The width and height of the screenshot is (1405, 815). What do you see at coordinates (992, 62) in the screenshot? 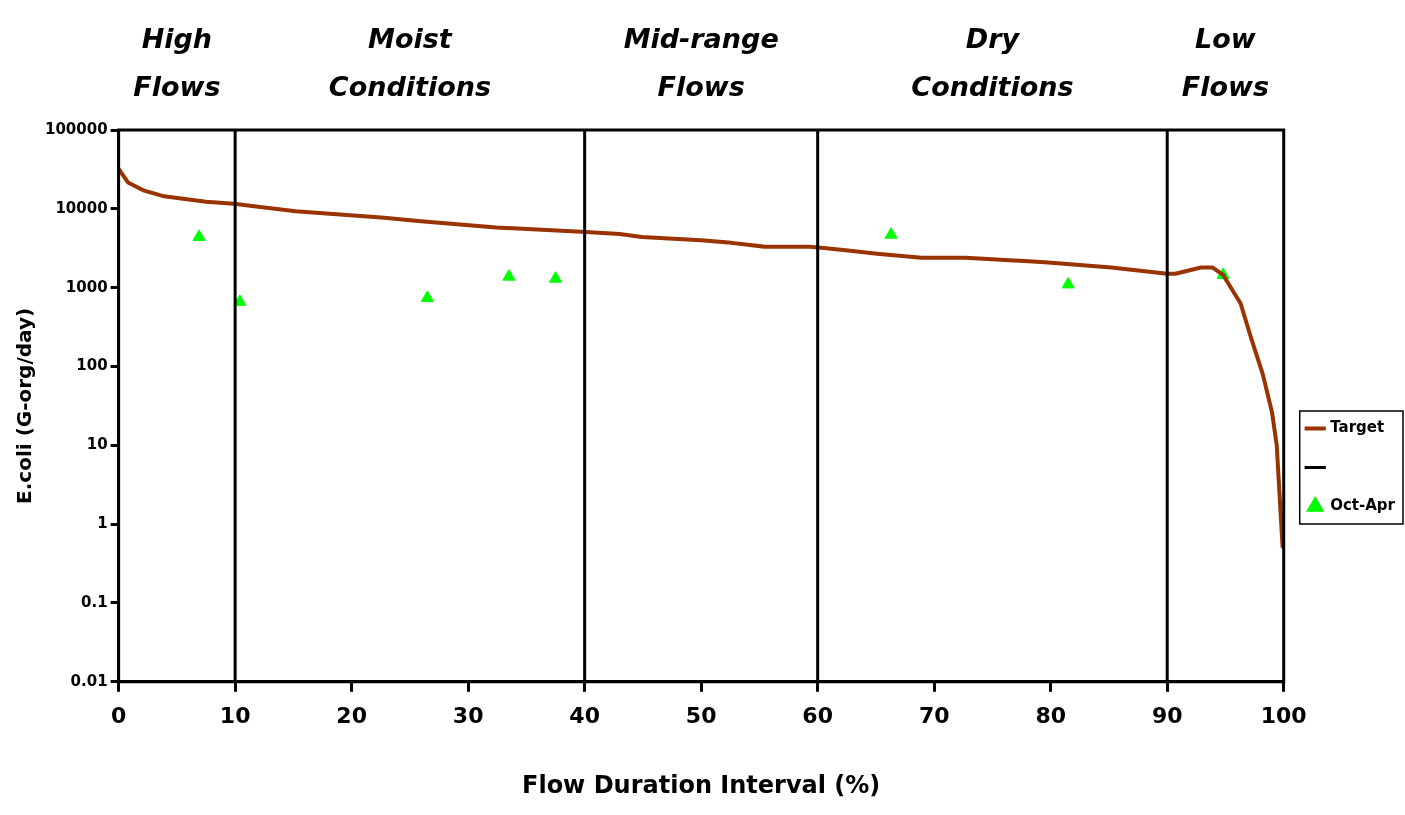
I see `text: Dry Conditions` at bounding box center [992, 62].